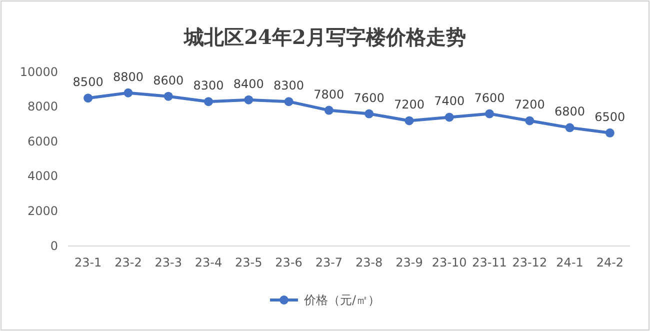 The width and height of the screenshot is (650, 331). What do you see at coordinates (39, 71) in the screenshot?
I see `y-tick-label: 10000` at bounding box center [39, 71].